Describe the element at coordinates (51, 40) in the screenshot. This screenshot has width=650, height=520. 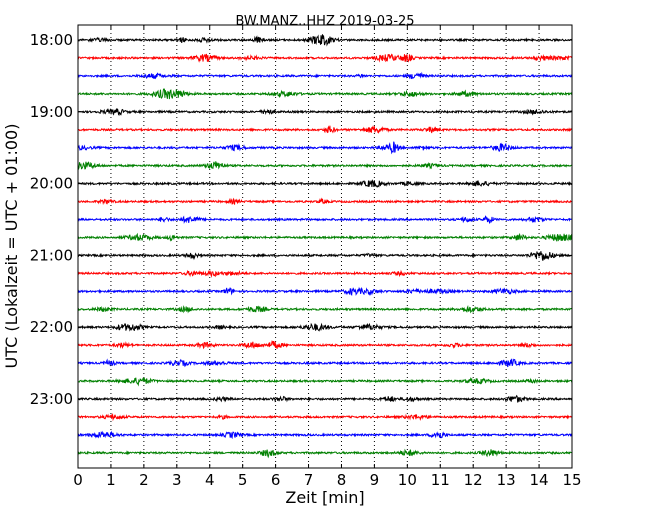
I see `y-tick-label: 18:00` at that location.